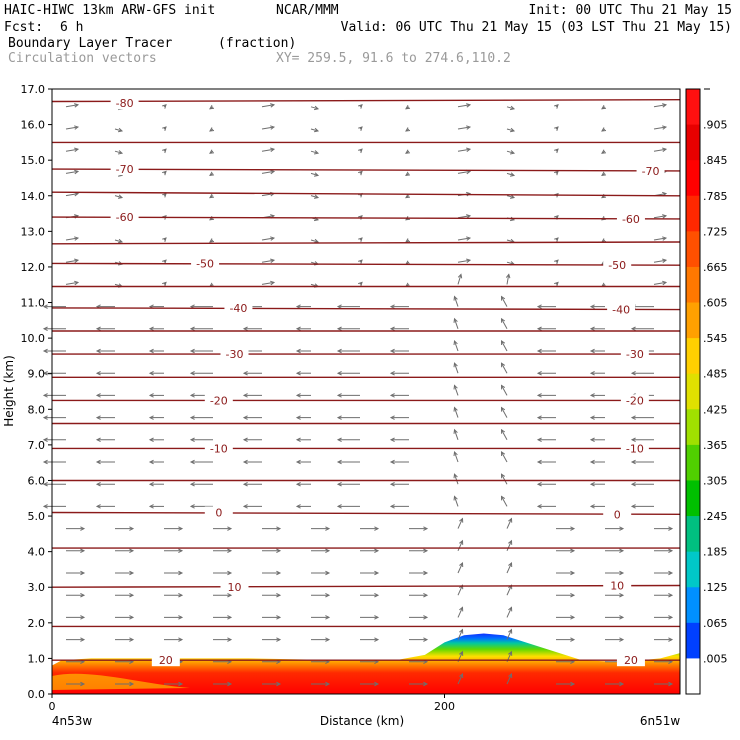 The height and width of the screenshot is (740, 740). What do you see at coordinates (9, 390) in the screenshot?
I see `y-axis-label: Height (km)` at bounding box center [9, 390].